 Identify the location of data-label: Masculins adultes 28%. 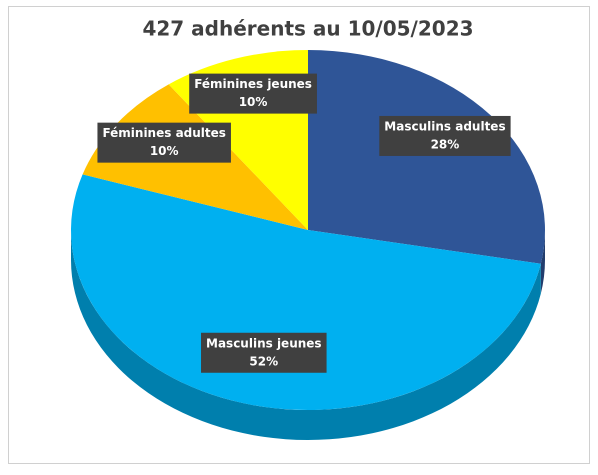
(445, 135).